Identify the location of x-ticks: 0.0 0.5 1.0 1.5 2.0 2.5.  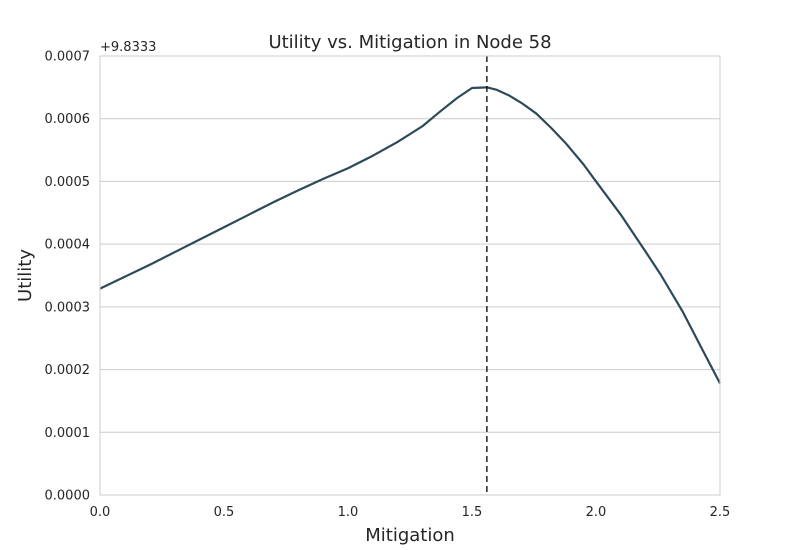
(410, 512).